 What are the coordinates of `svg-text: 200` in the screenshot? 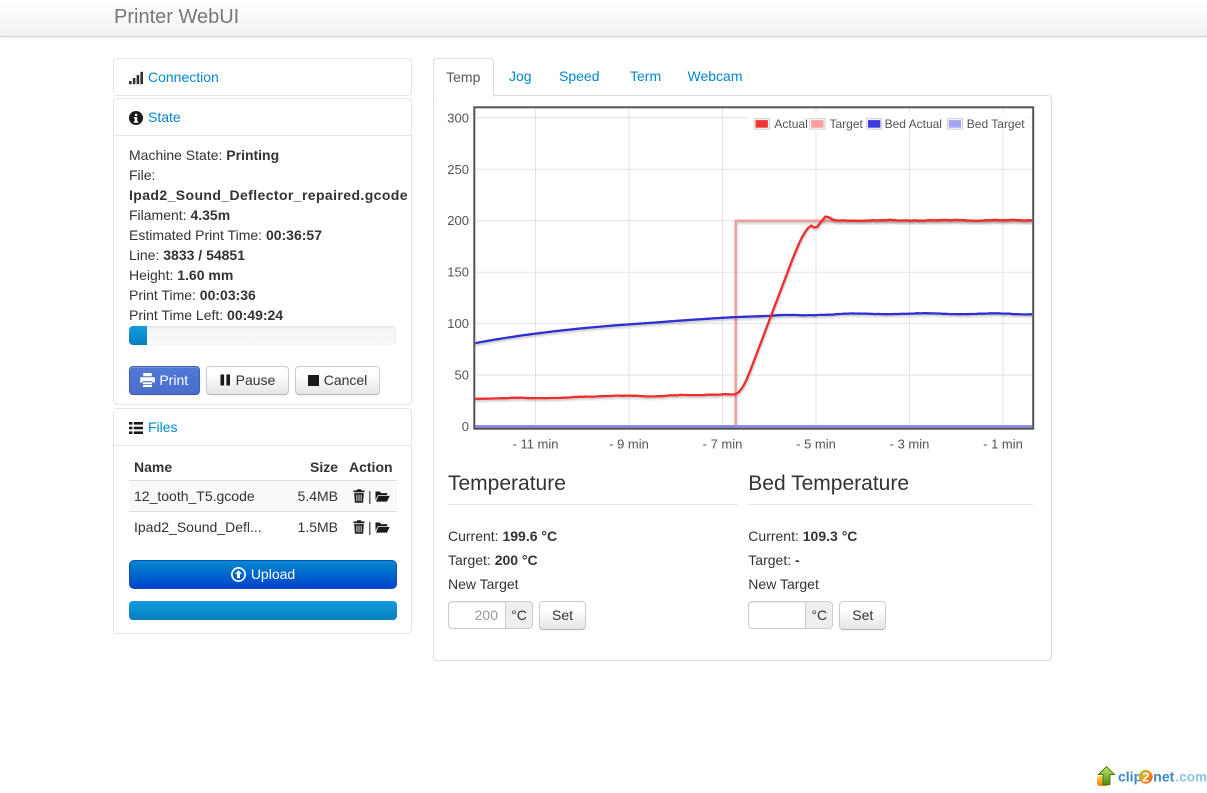 It's located at (458, 220).